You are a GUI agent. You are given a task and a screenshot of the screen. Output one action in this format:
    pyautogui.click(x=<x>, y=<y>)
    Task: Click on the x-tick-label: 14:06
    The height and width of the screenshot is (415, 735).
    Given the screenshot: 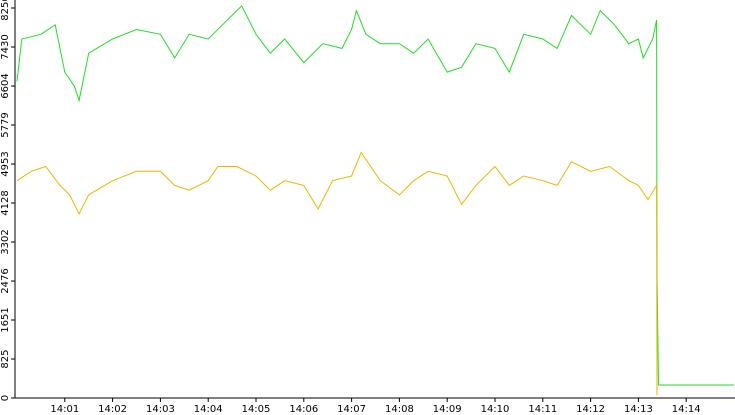 What is the action you would take?
    pyautogui.click(x=303, y=409)
    